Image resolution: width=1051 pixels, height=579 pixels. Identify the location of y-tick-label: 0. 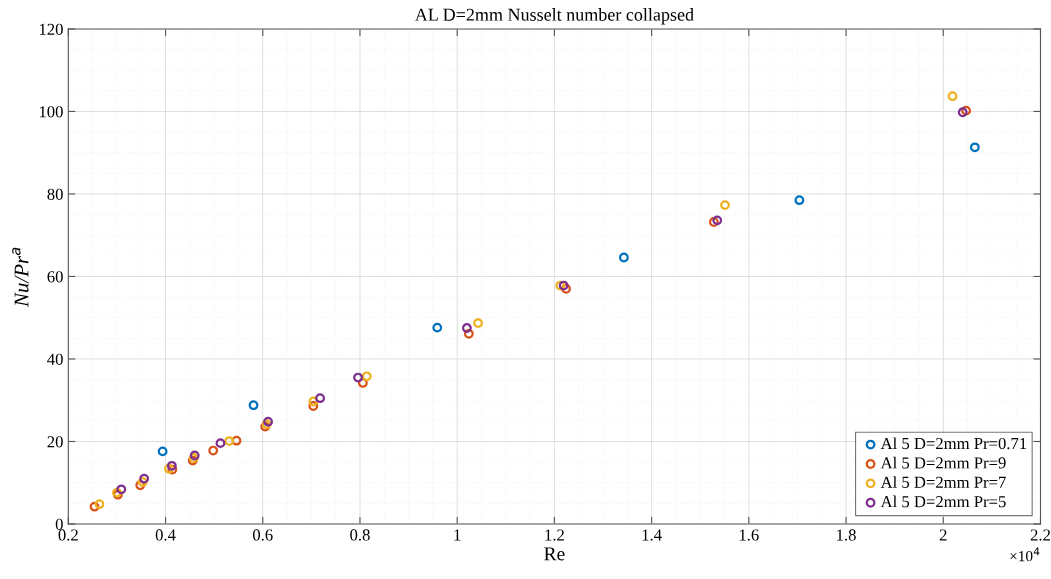
(59, 524).